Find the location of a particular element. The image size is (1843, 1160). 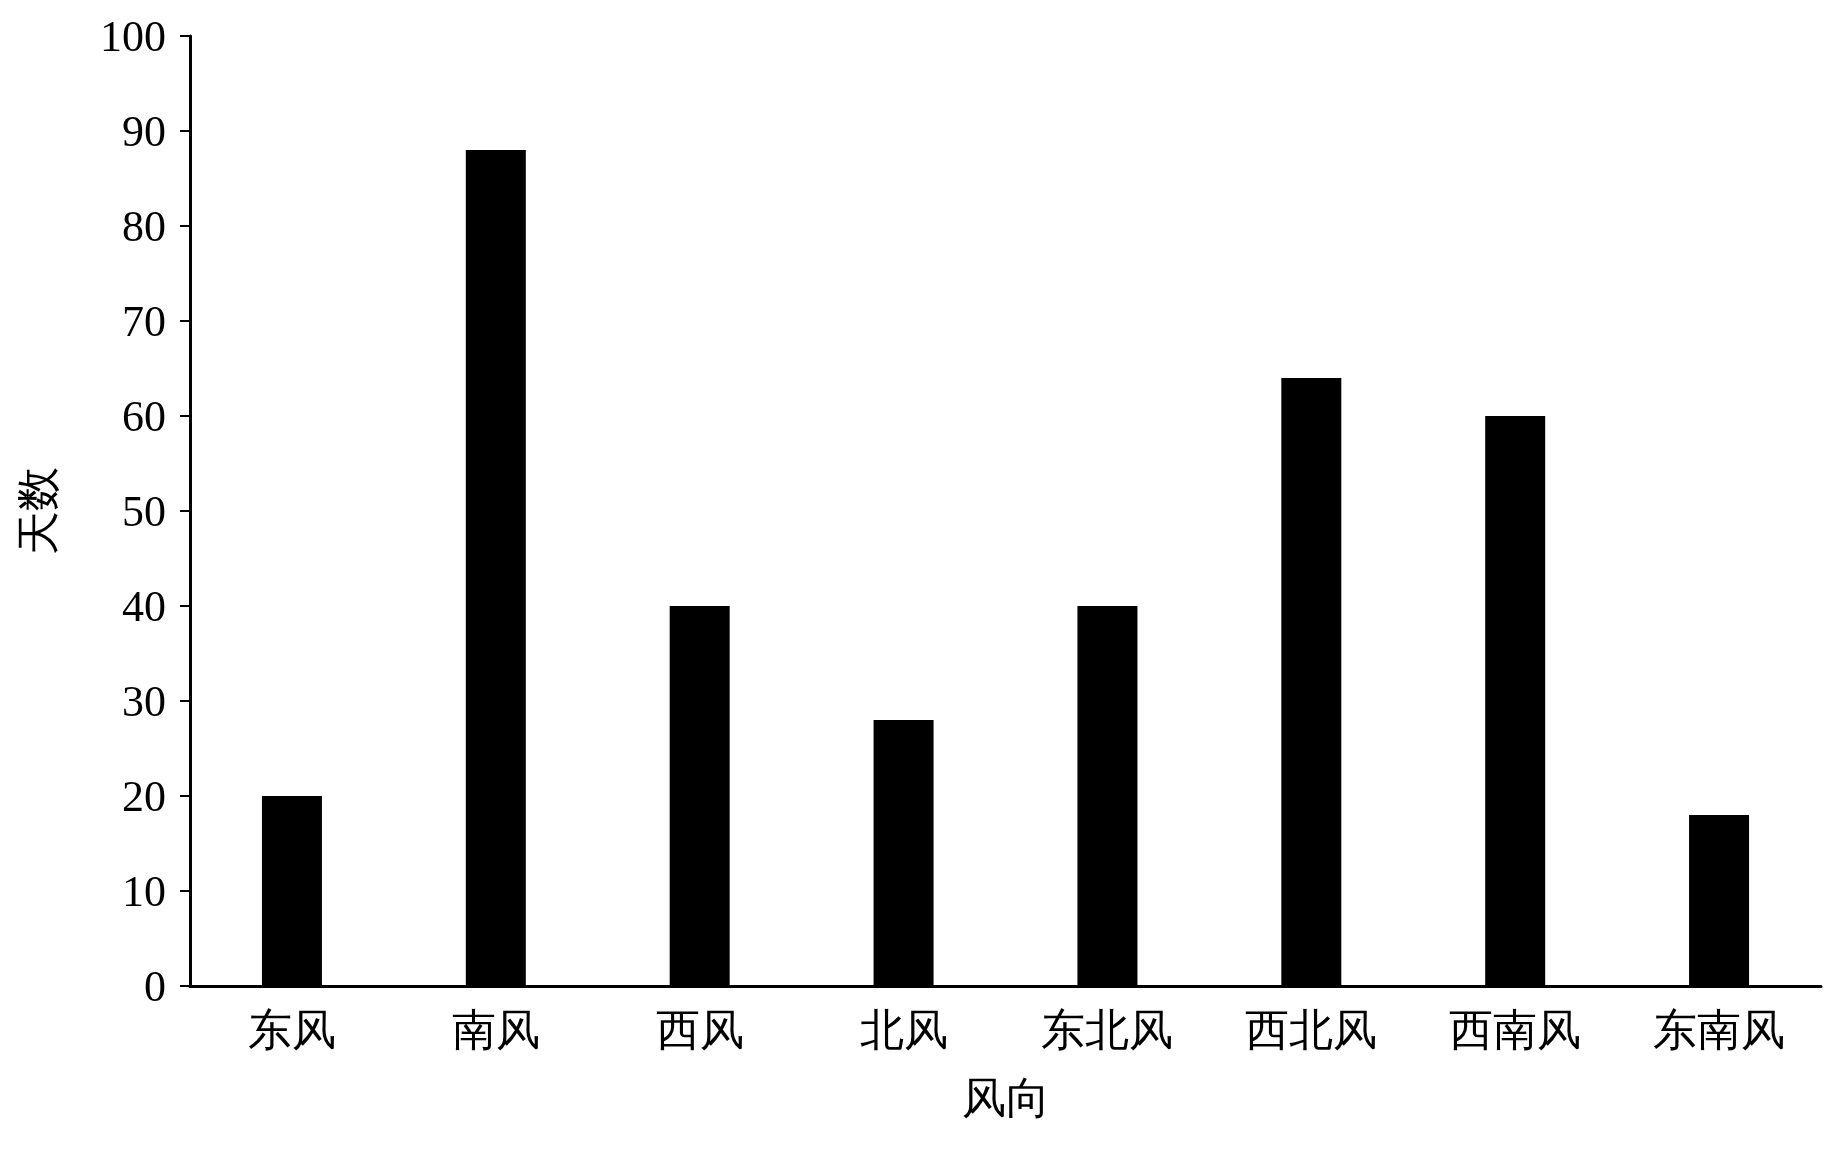

y-tick-label: 70 is located at coordinates (144, 321).